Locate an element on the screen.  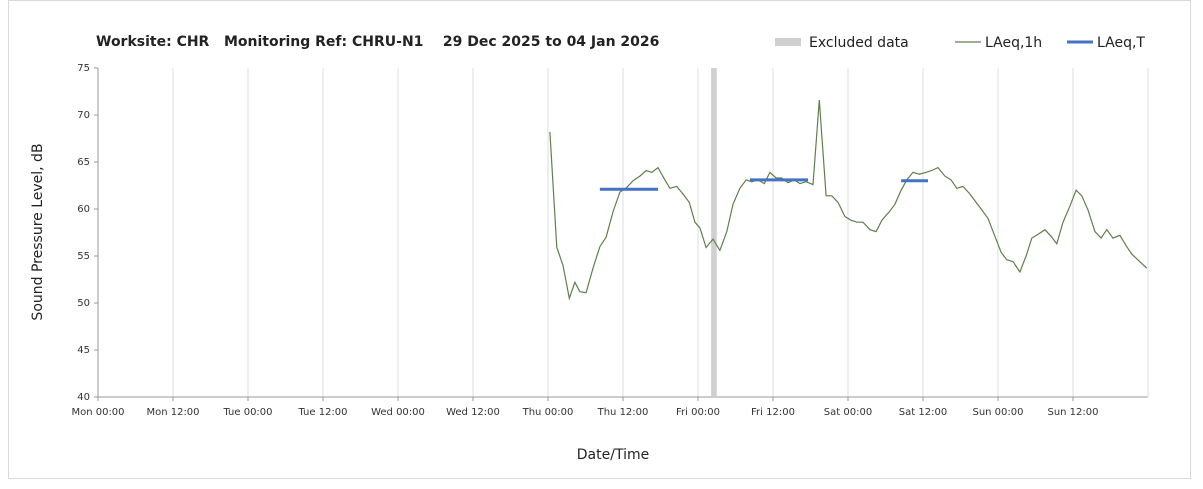
y-tick-label: 55 is located at coordinates (83, 256).